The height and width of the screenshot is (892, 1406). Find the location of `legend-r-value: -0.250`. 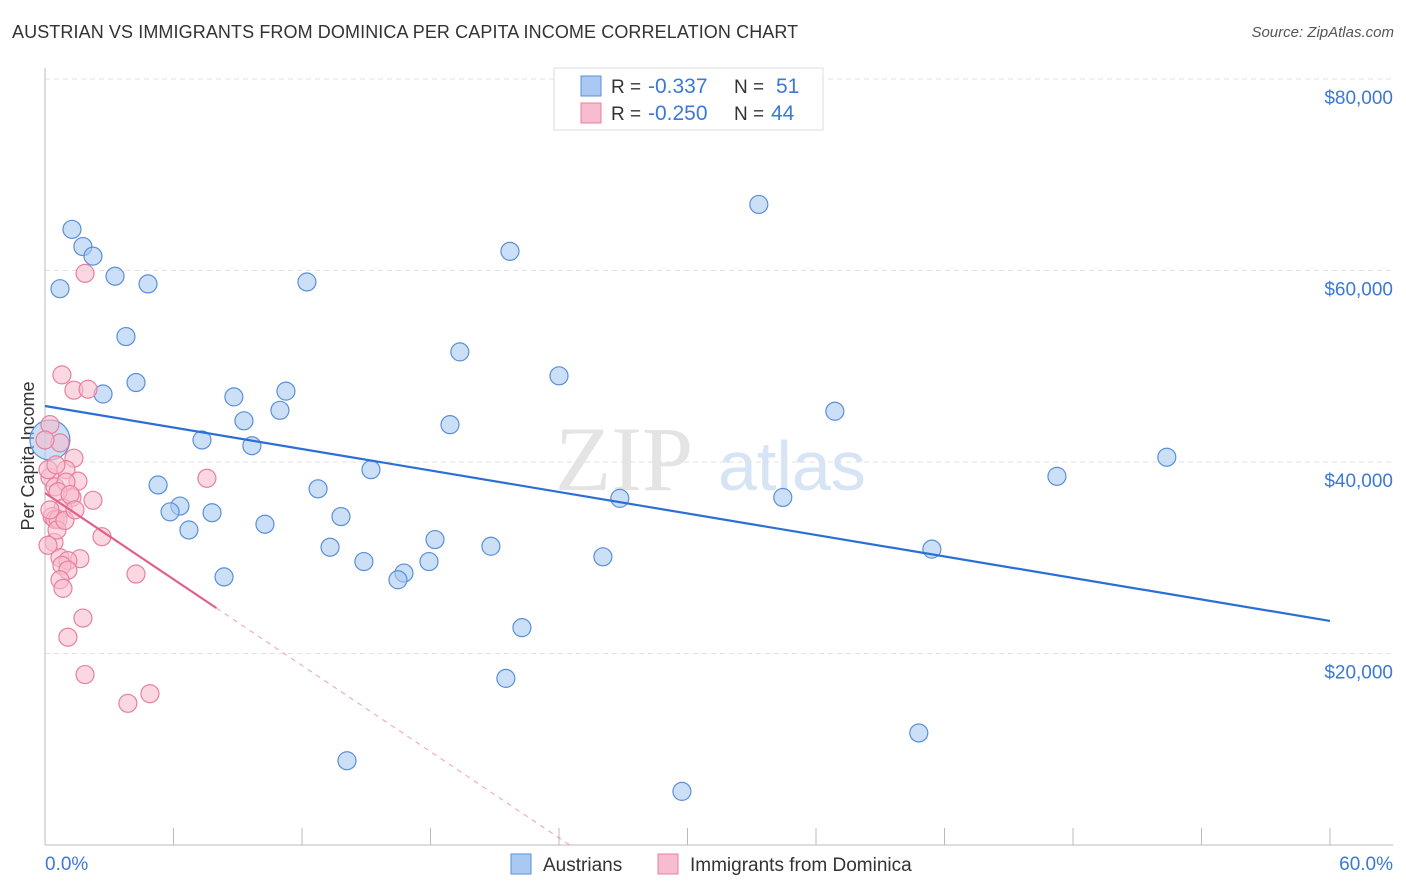

legend-r-value: -0.250 is located at coordinates (678, 113).